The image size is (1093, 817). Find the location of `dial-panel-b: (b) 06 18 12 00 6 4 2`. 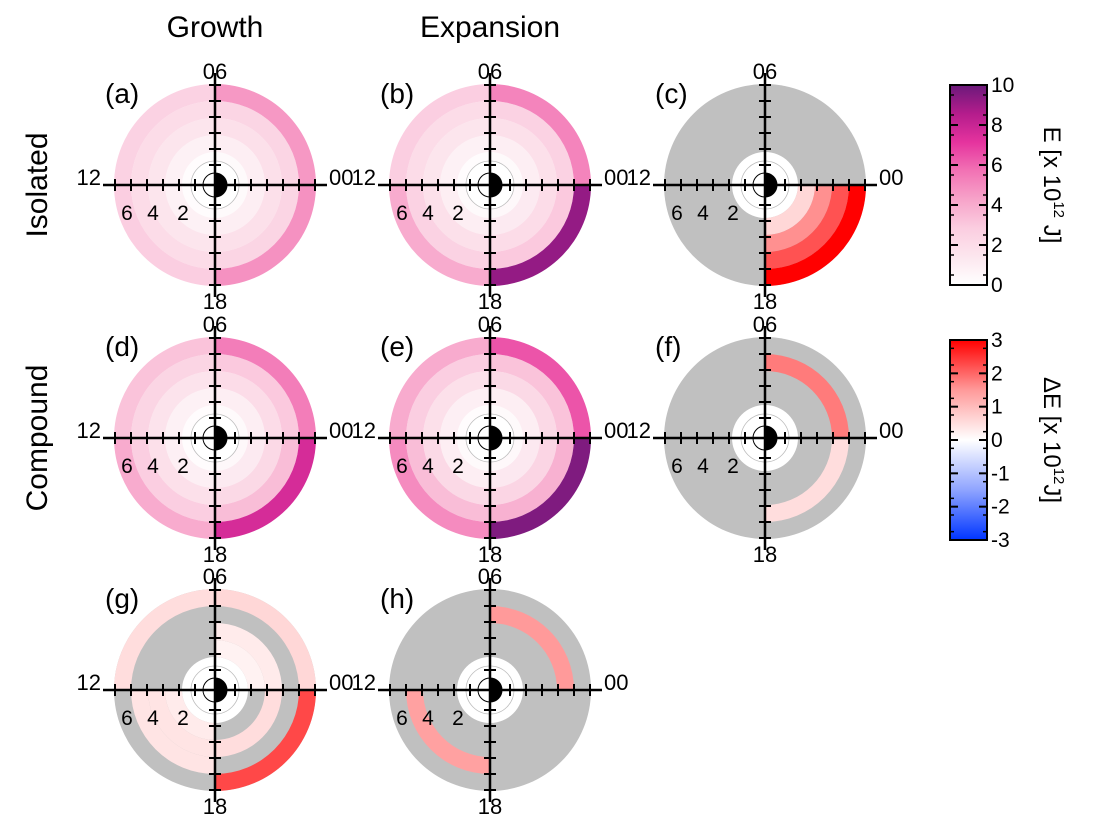

dial-panel-b: (b) 06 18 12 00 6 4 2 is located at coordinates (490, 186).